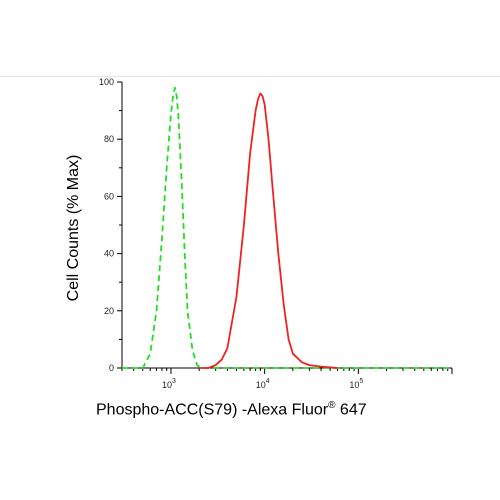  I want to click on y-tick-label: 40, so click(109, 254).